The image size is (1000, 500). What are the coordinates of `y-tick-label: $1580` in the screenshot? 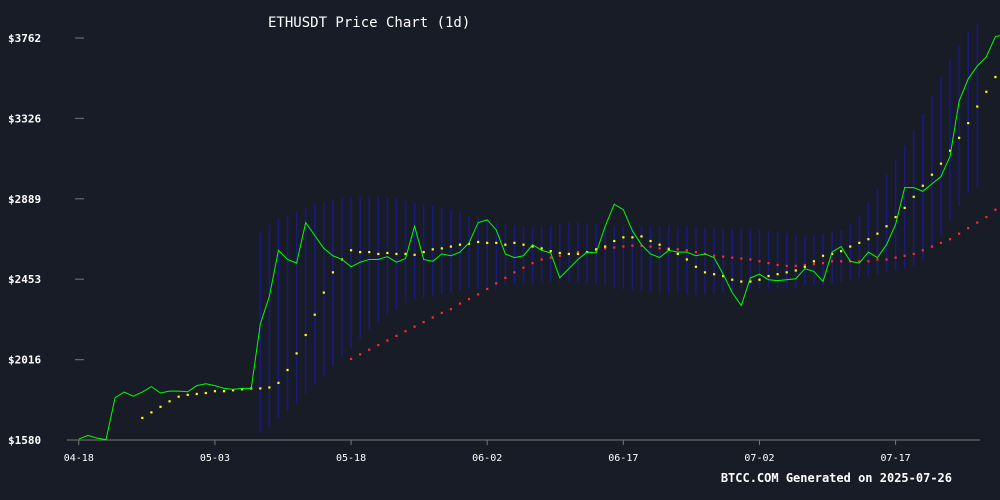 It's located at (24, 440).